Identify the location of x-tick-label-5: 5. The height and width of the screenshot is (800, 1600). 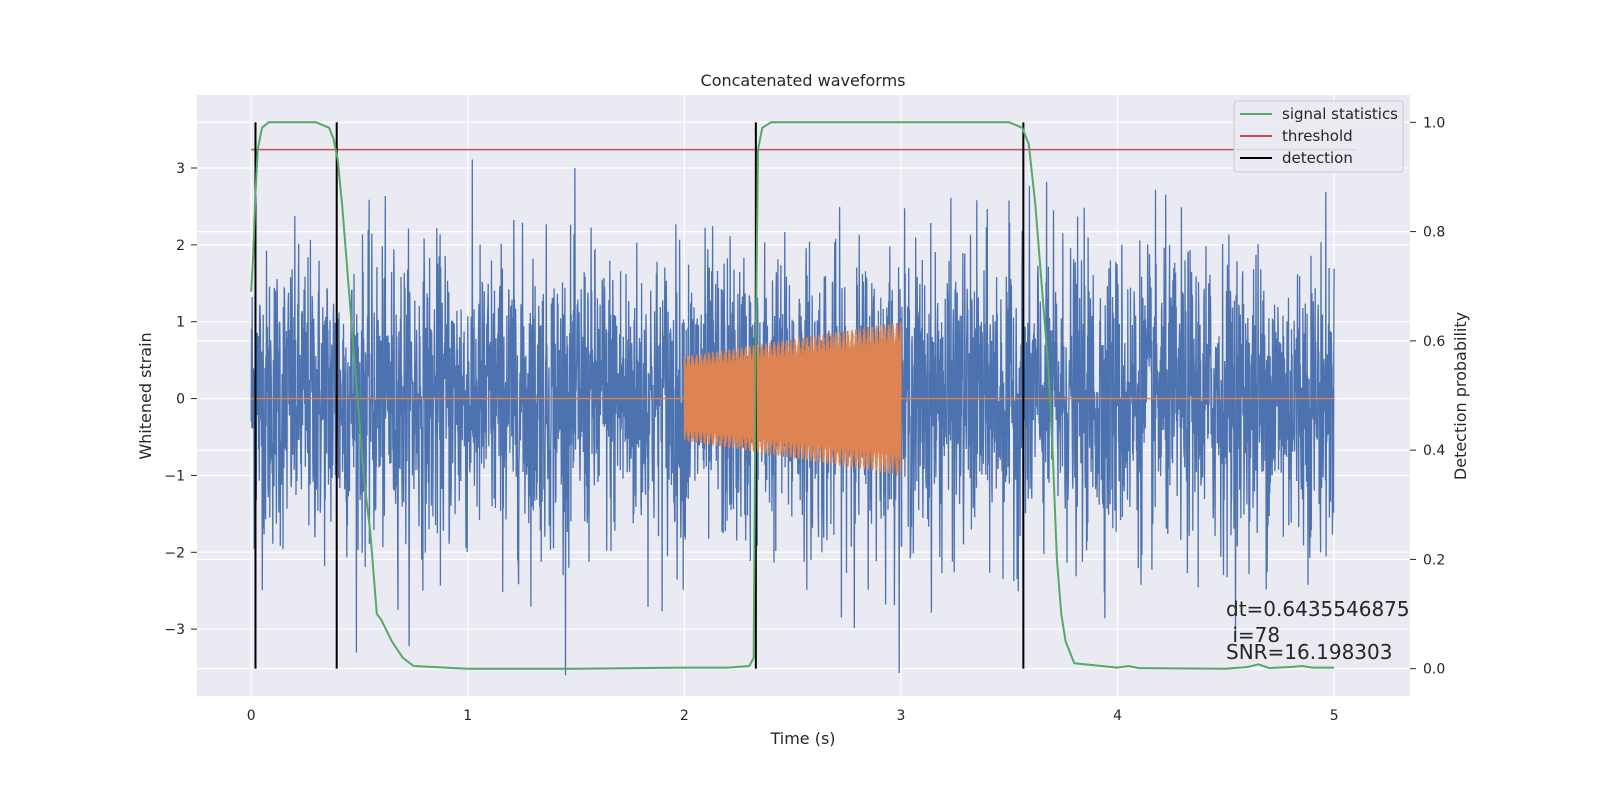
(1334, 716).